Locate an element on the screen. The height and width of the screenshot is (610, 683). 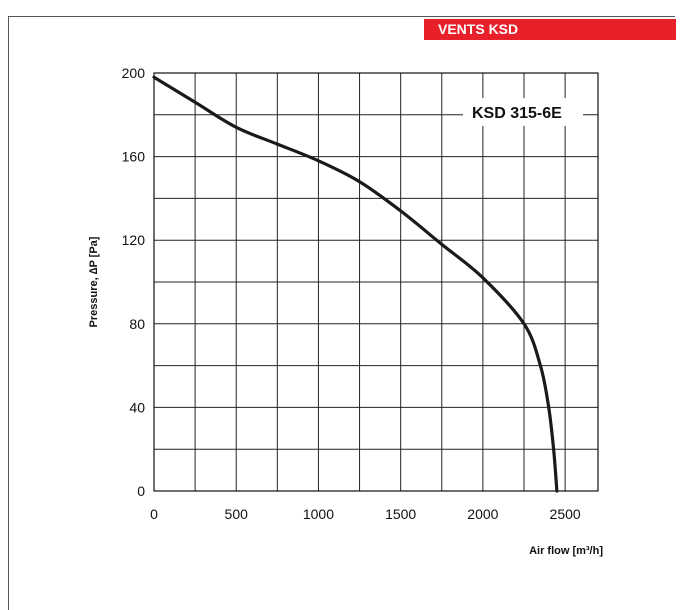
x-tick-label: 500 is located at coordinates (237, 514).